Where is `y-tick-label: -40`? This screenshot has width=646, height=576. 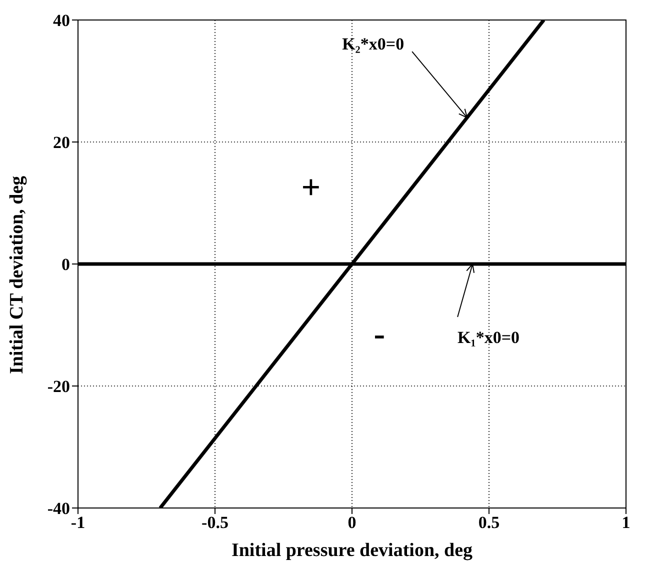 y-tick-label: -40 is located at coordinates (58, 508).